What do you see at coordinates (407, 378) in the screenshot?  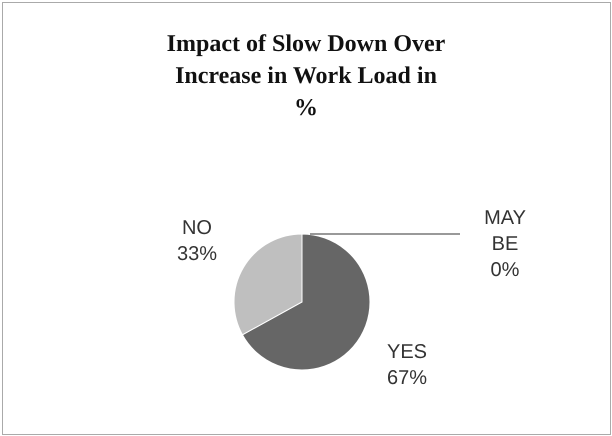 I see `data-label: 67%` at bounding box center [407, 378].